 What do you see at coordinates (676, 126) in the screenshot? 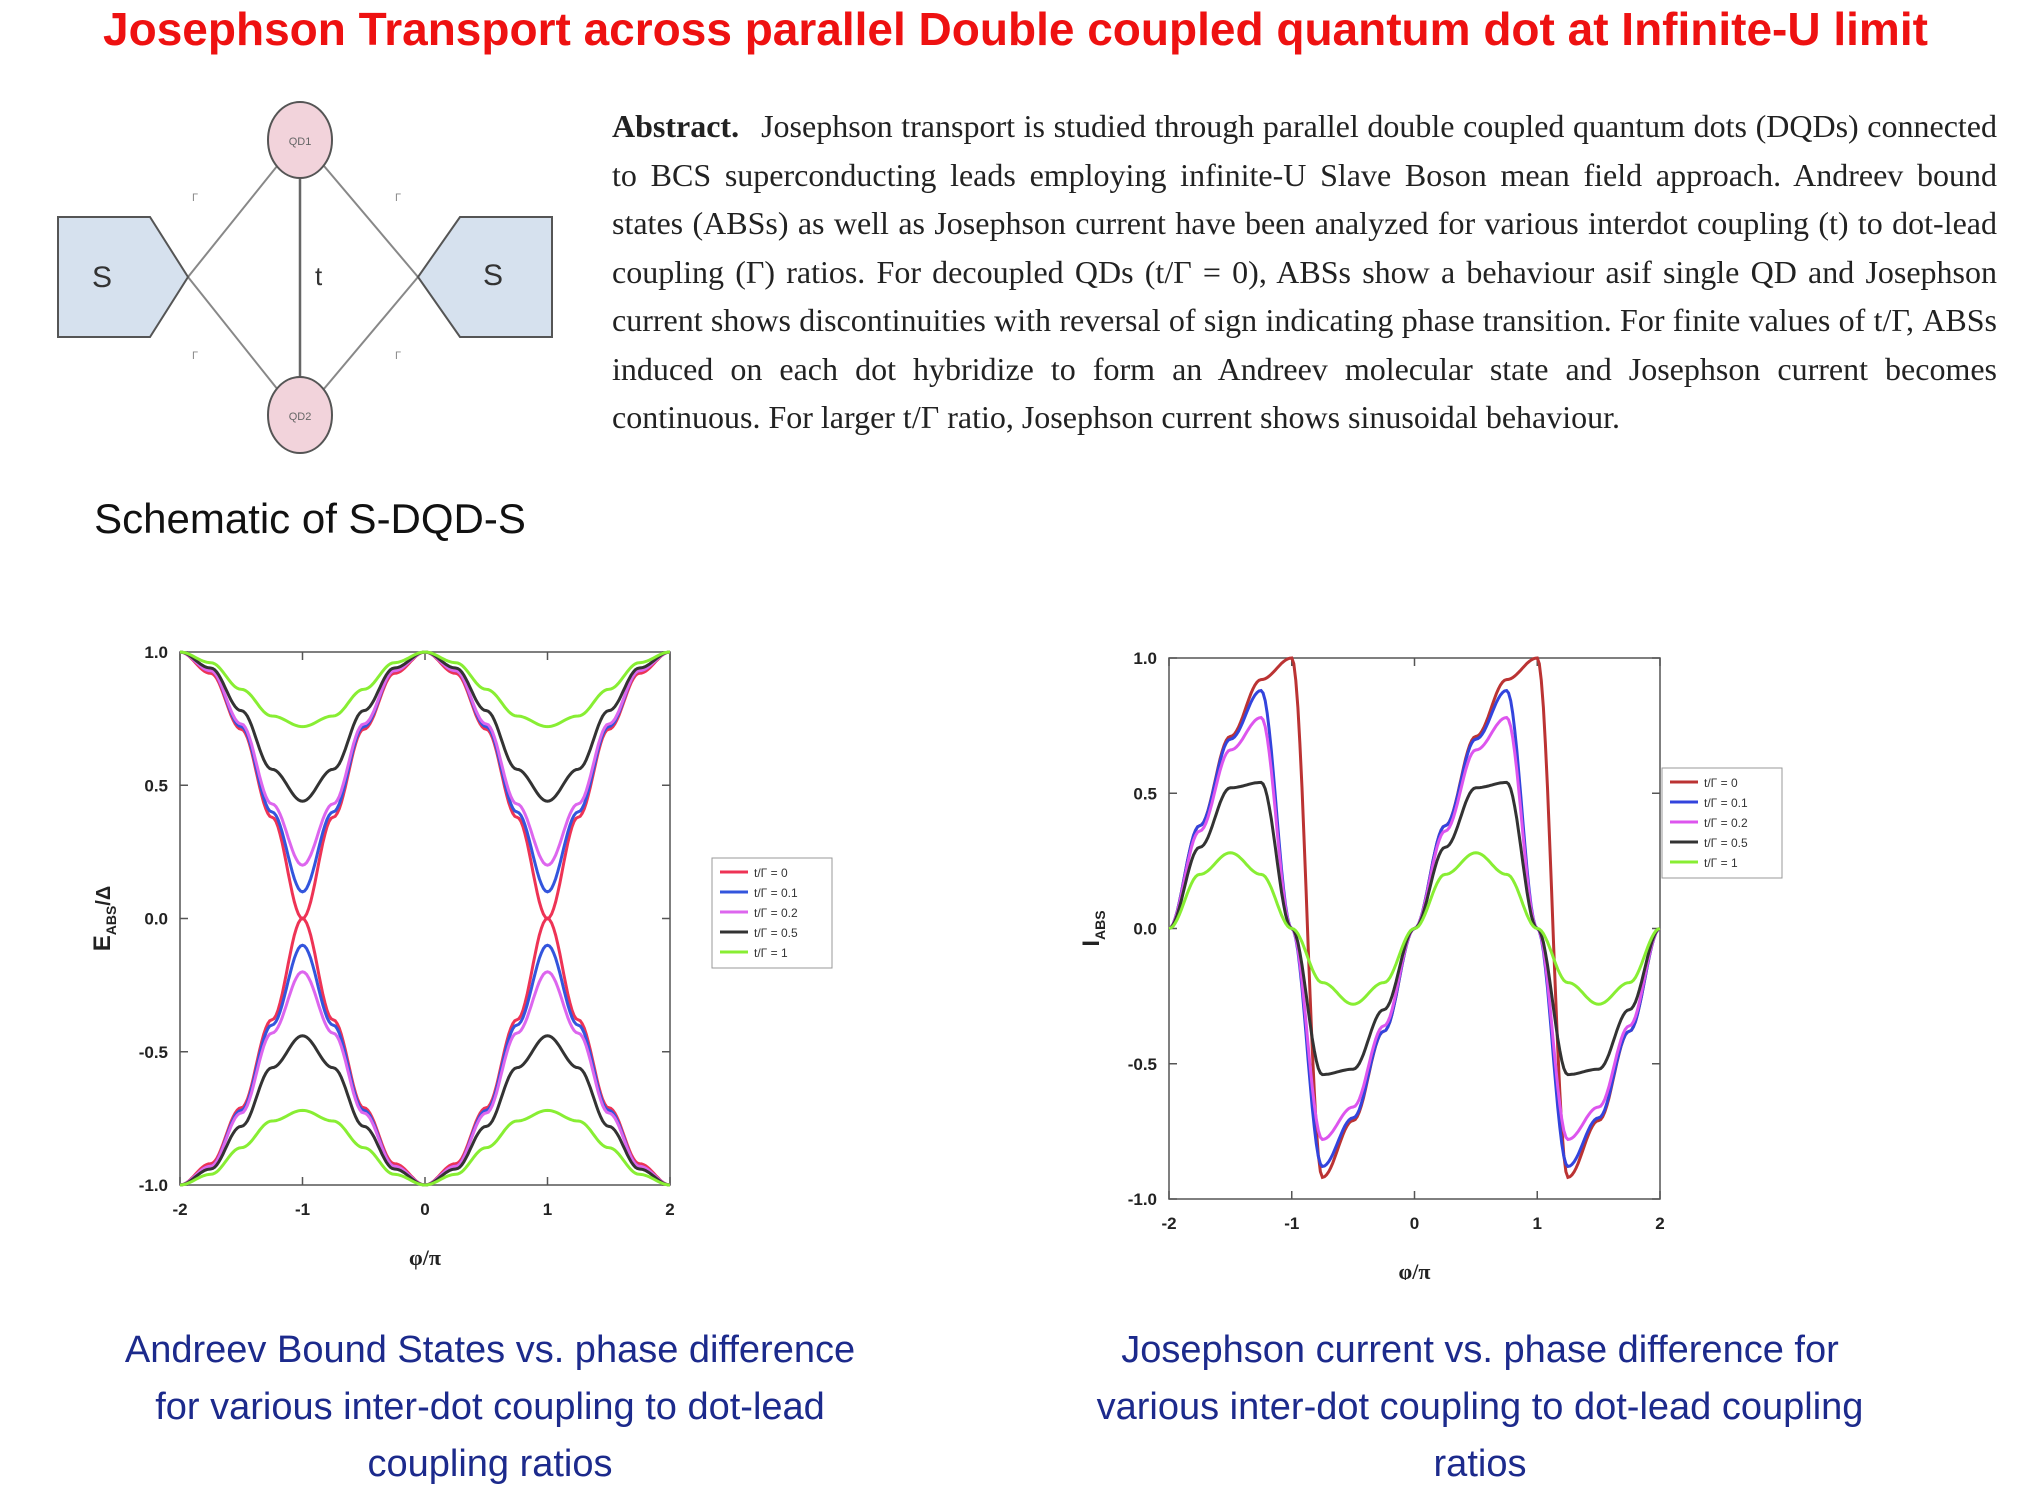
I see `abstract-label: Abstract.` at bounding box center [676, 126].